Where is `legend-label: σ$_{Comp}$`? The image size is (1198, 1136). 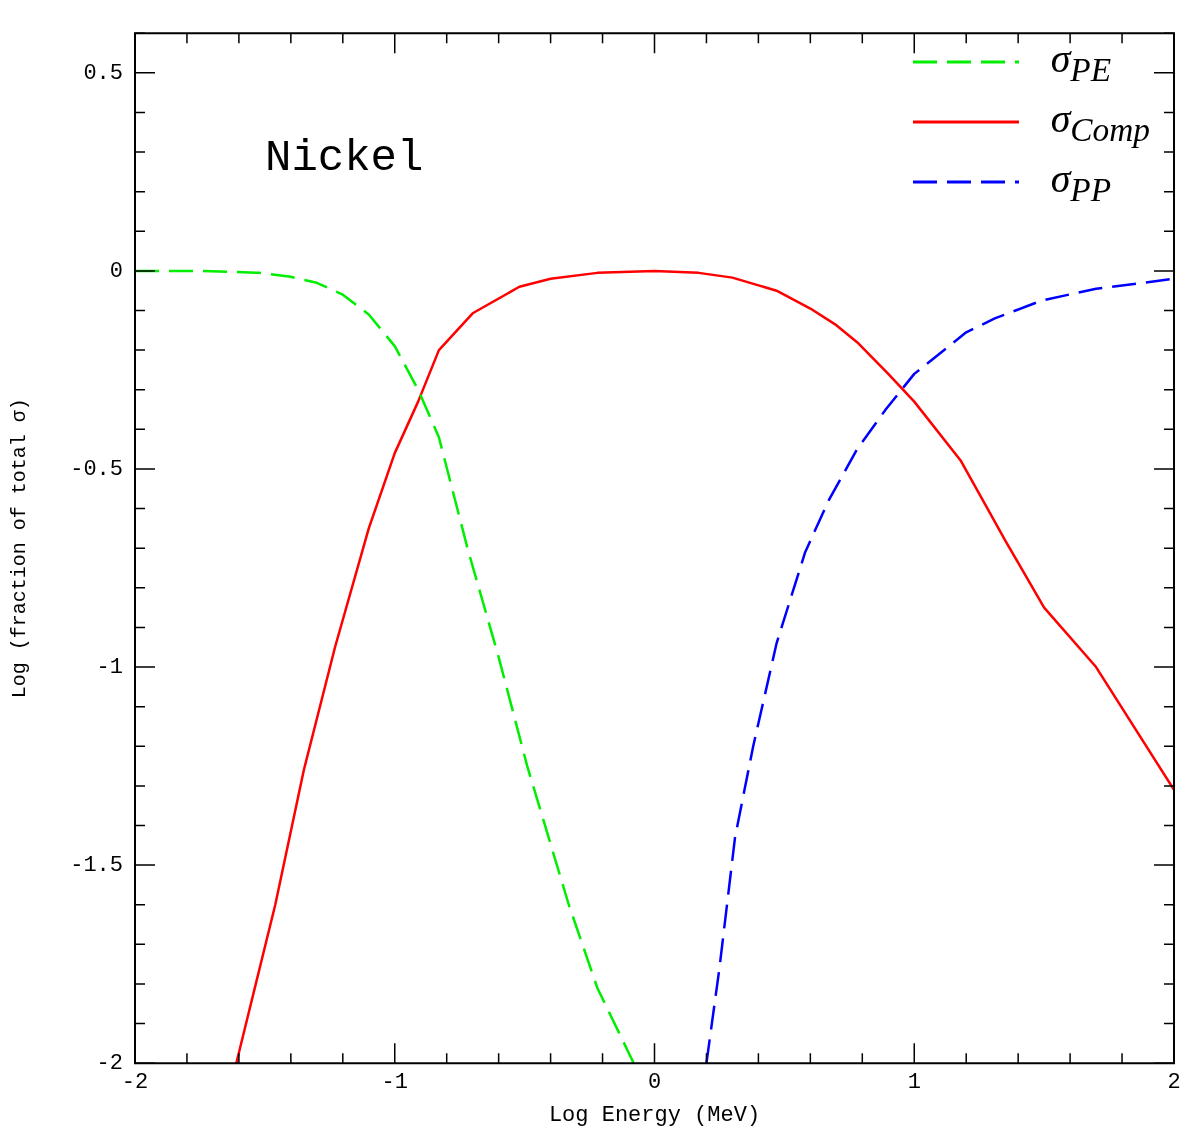
legend-label: σ$_{Comp}$ is located at coordinates (1100, 122).